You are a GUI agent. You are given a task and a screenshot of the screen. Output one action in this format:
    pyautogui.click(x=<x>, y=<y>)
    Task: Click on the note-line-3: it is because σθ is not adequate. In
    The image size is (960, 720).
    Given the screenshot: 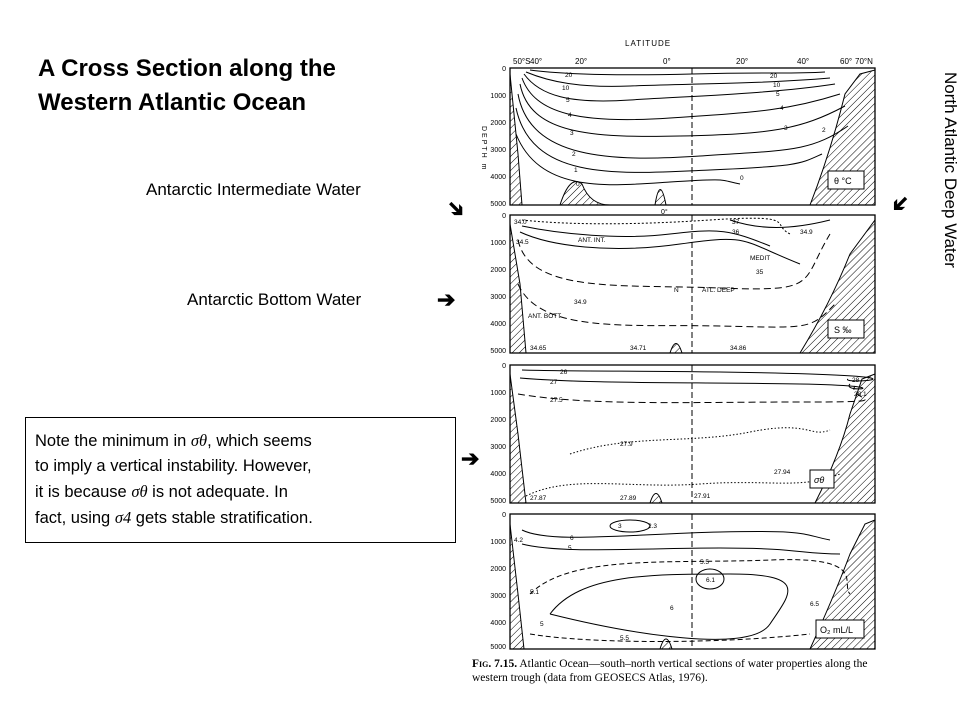 What is the action you would take?
    pyautogui.click(x=241, y=492)
    